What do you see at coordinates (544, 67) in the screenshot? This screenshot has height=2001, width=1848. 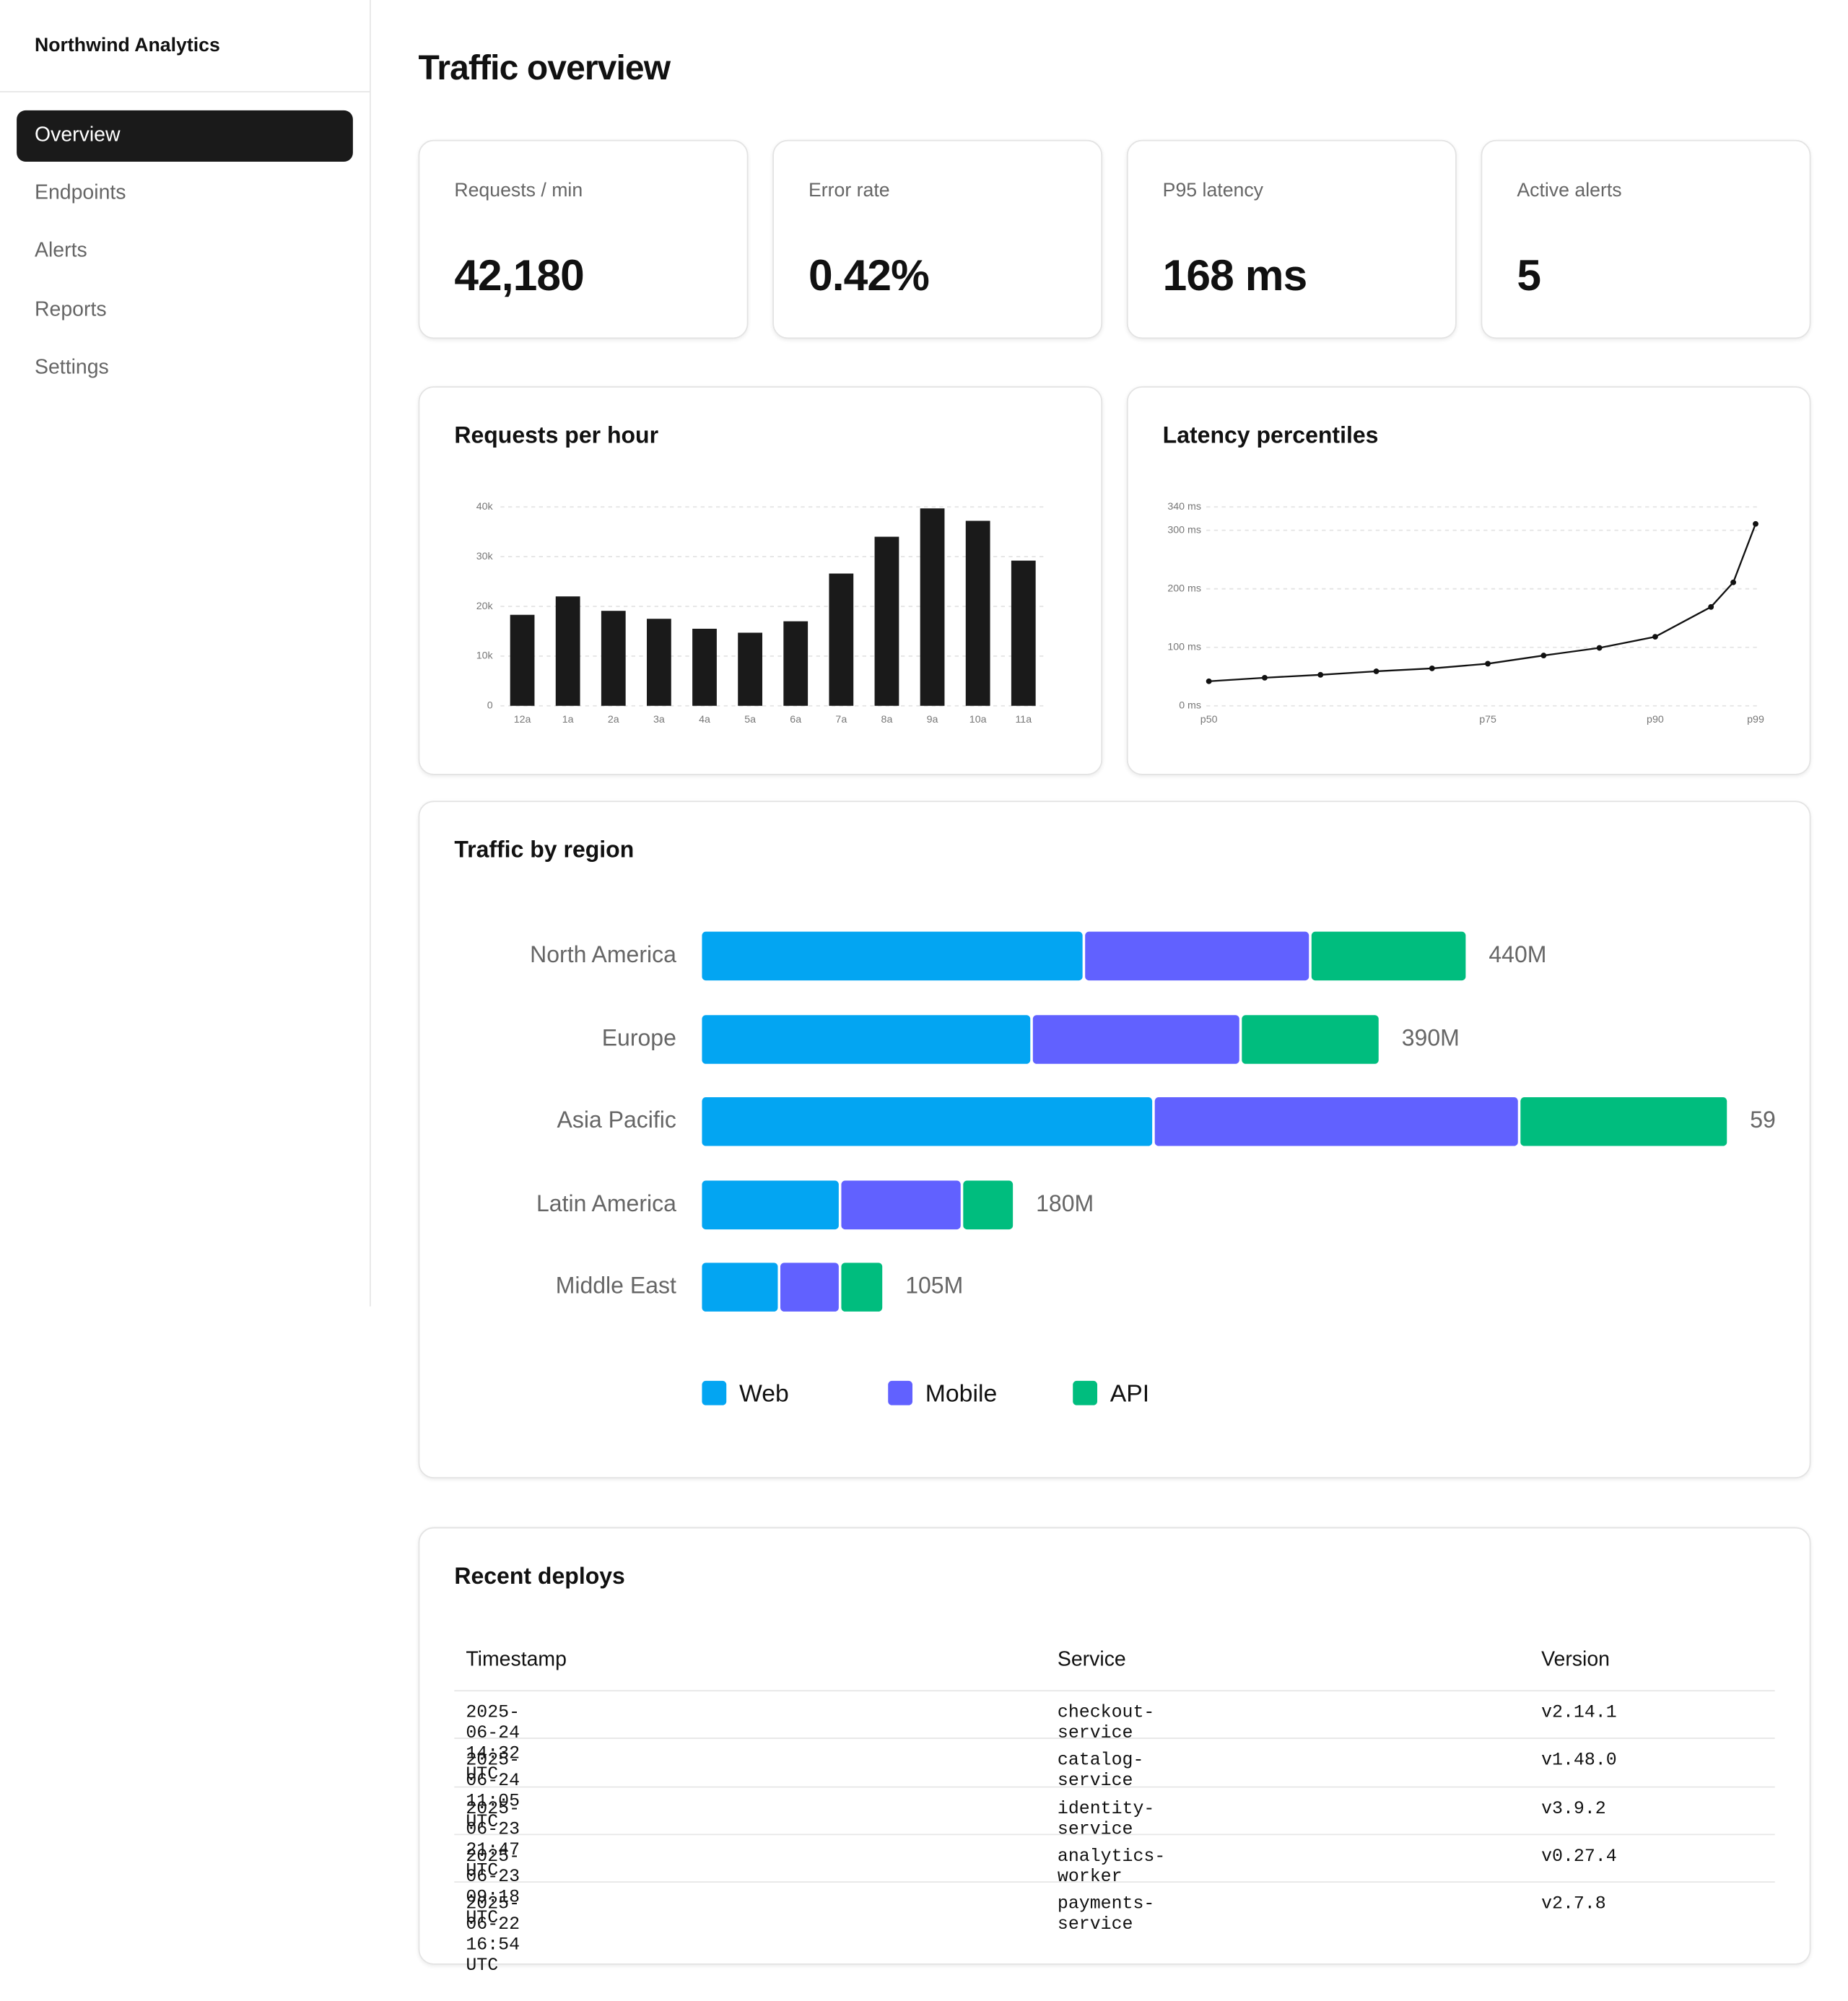 I see `page-title: Traffic overview` at bounding box center [544, 67].